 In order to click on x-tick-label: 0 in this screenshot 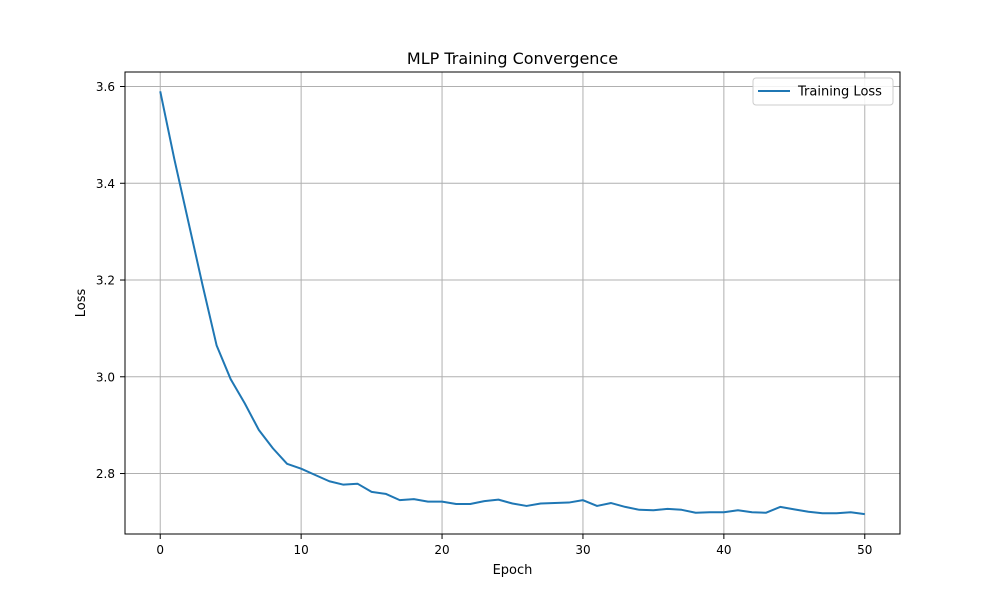, I will do `click(160, 550)`.